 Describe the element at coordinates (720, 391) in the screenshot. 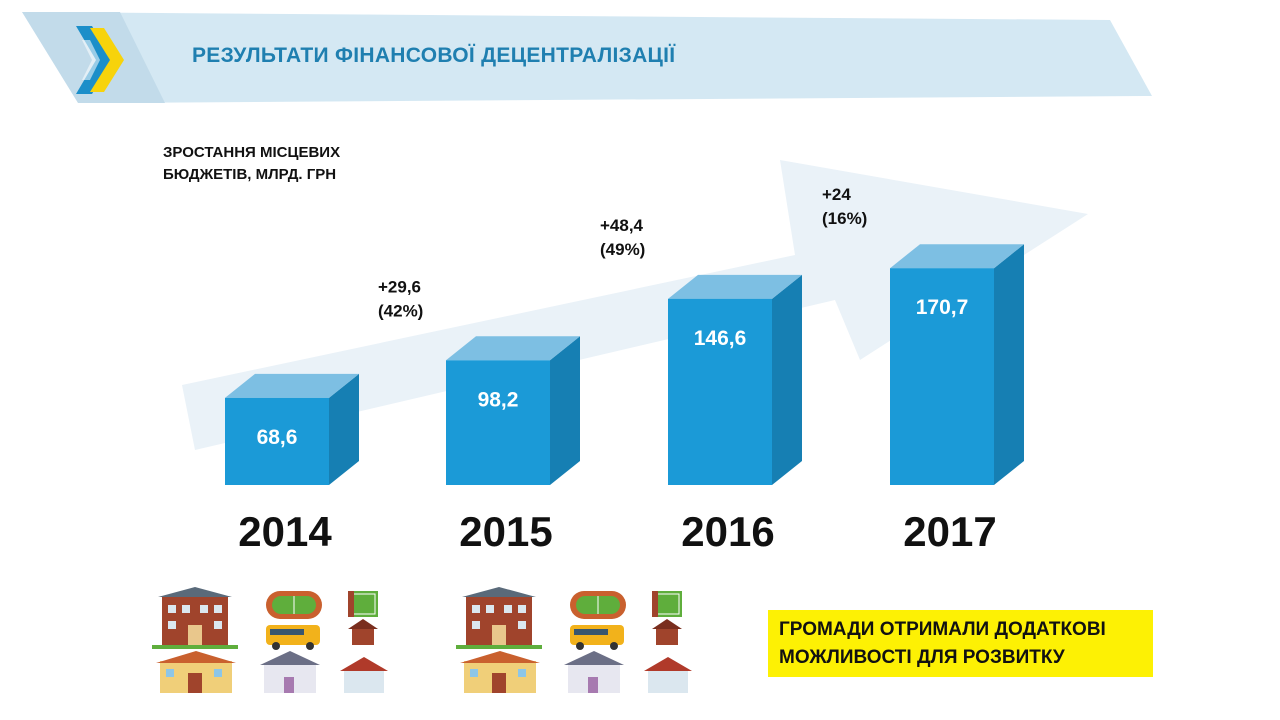

I see `bar-2016` at that location.